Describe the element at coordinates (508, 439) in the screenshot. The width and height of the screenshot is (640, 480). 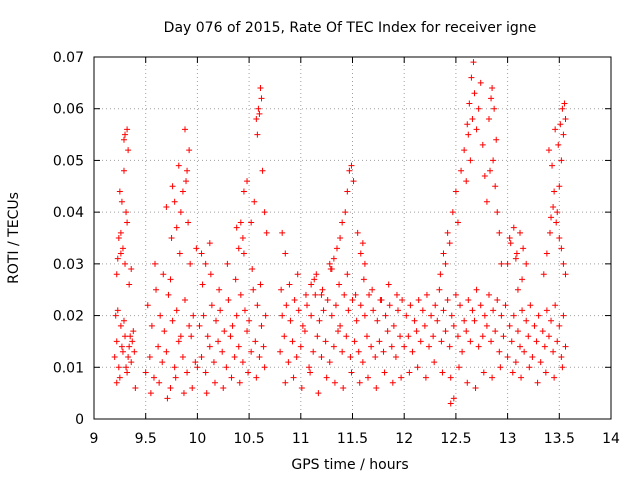
I see `x-tick-label: 13` at that location.